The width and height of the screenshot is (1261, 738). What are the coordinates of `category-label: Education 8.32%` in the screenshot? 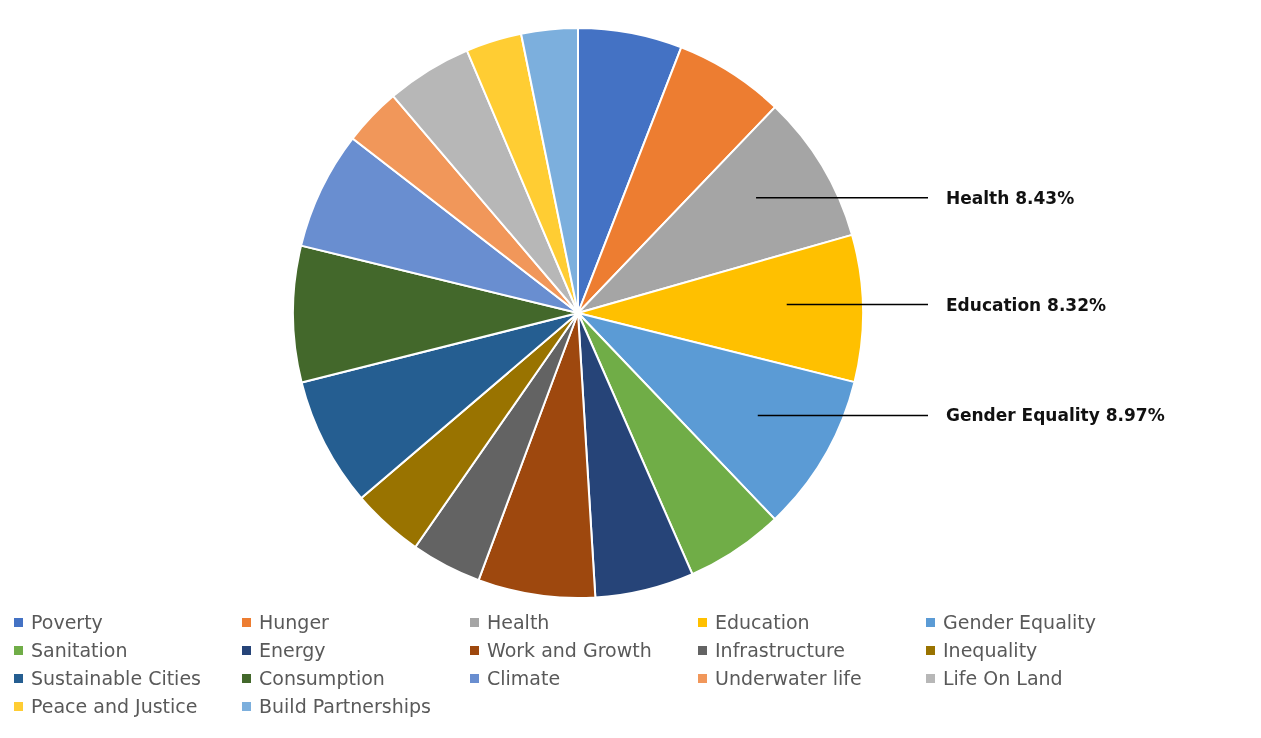 It's located at (1026, 304).